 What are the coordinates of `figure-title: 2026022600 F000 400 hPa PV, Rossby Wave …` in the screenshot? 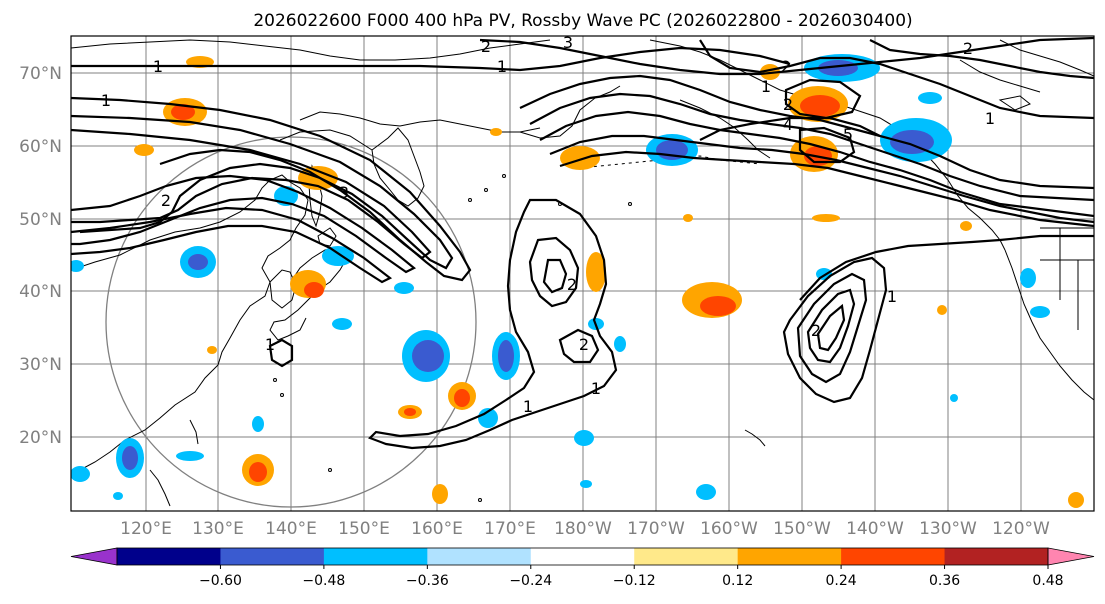 It's located at (582, 21).